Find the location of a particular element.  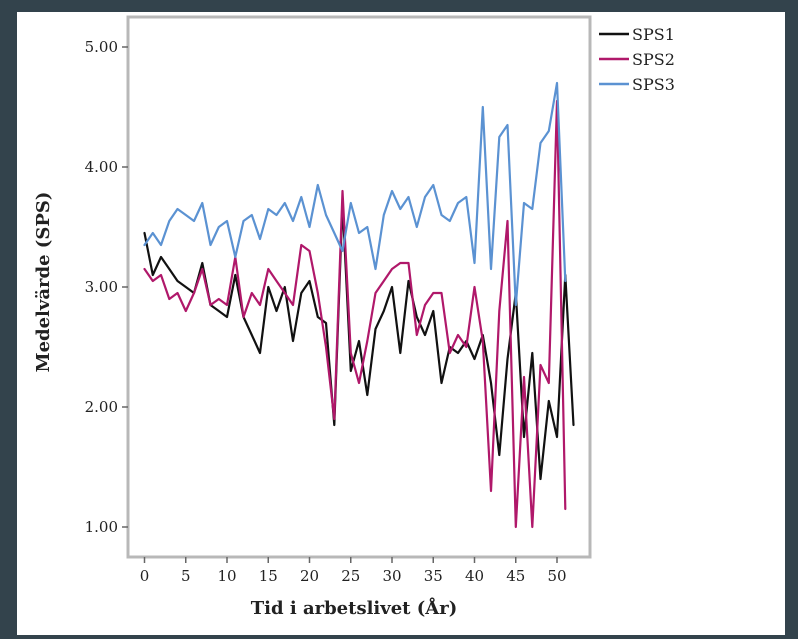

x-tick-label: 25 is located at coordinates (350, 576).